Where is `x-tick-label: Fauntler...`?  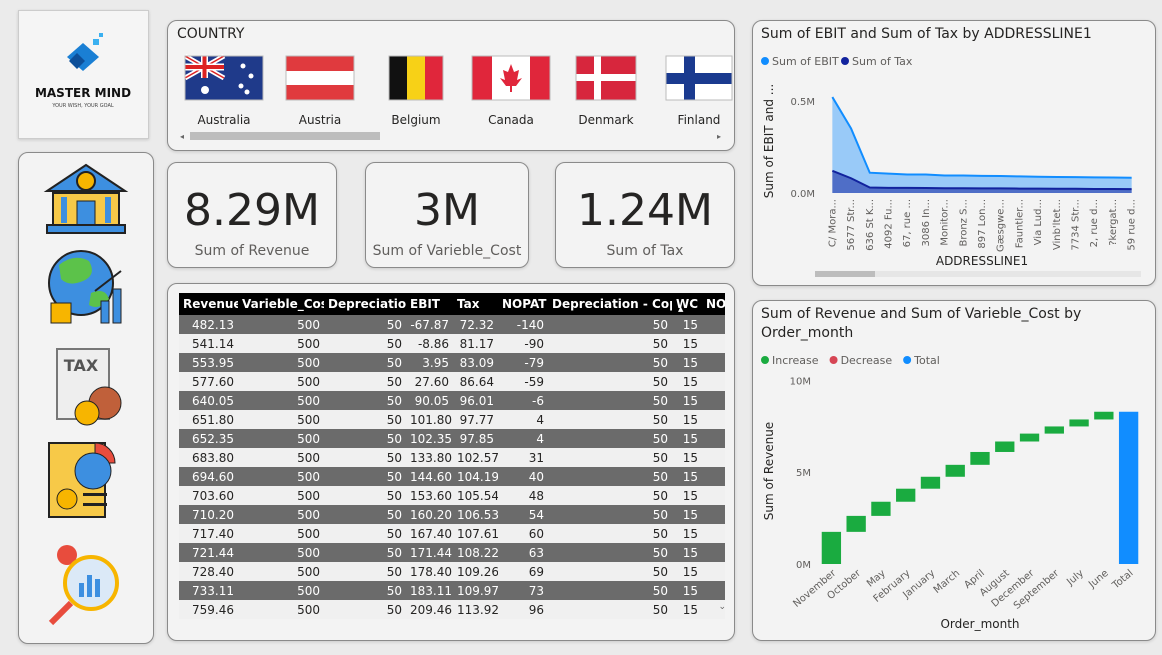
x-tick-label: Fauntler... is located at coordinates (1019, 223).